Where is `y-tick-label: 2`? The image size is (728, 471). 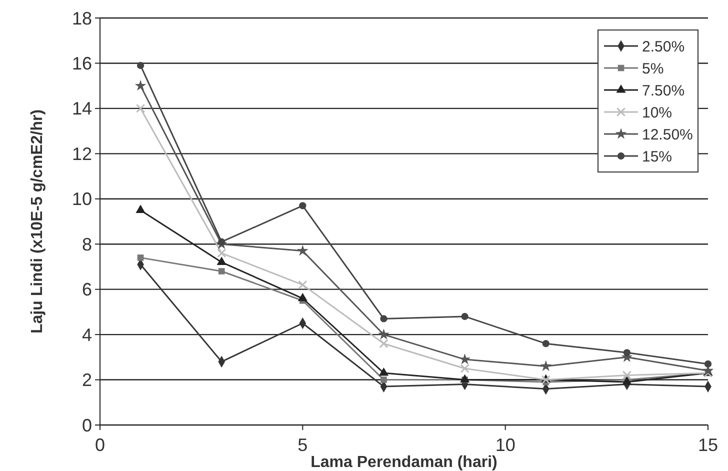 y-tick-label: 2 is located at coordinates (87, 380).